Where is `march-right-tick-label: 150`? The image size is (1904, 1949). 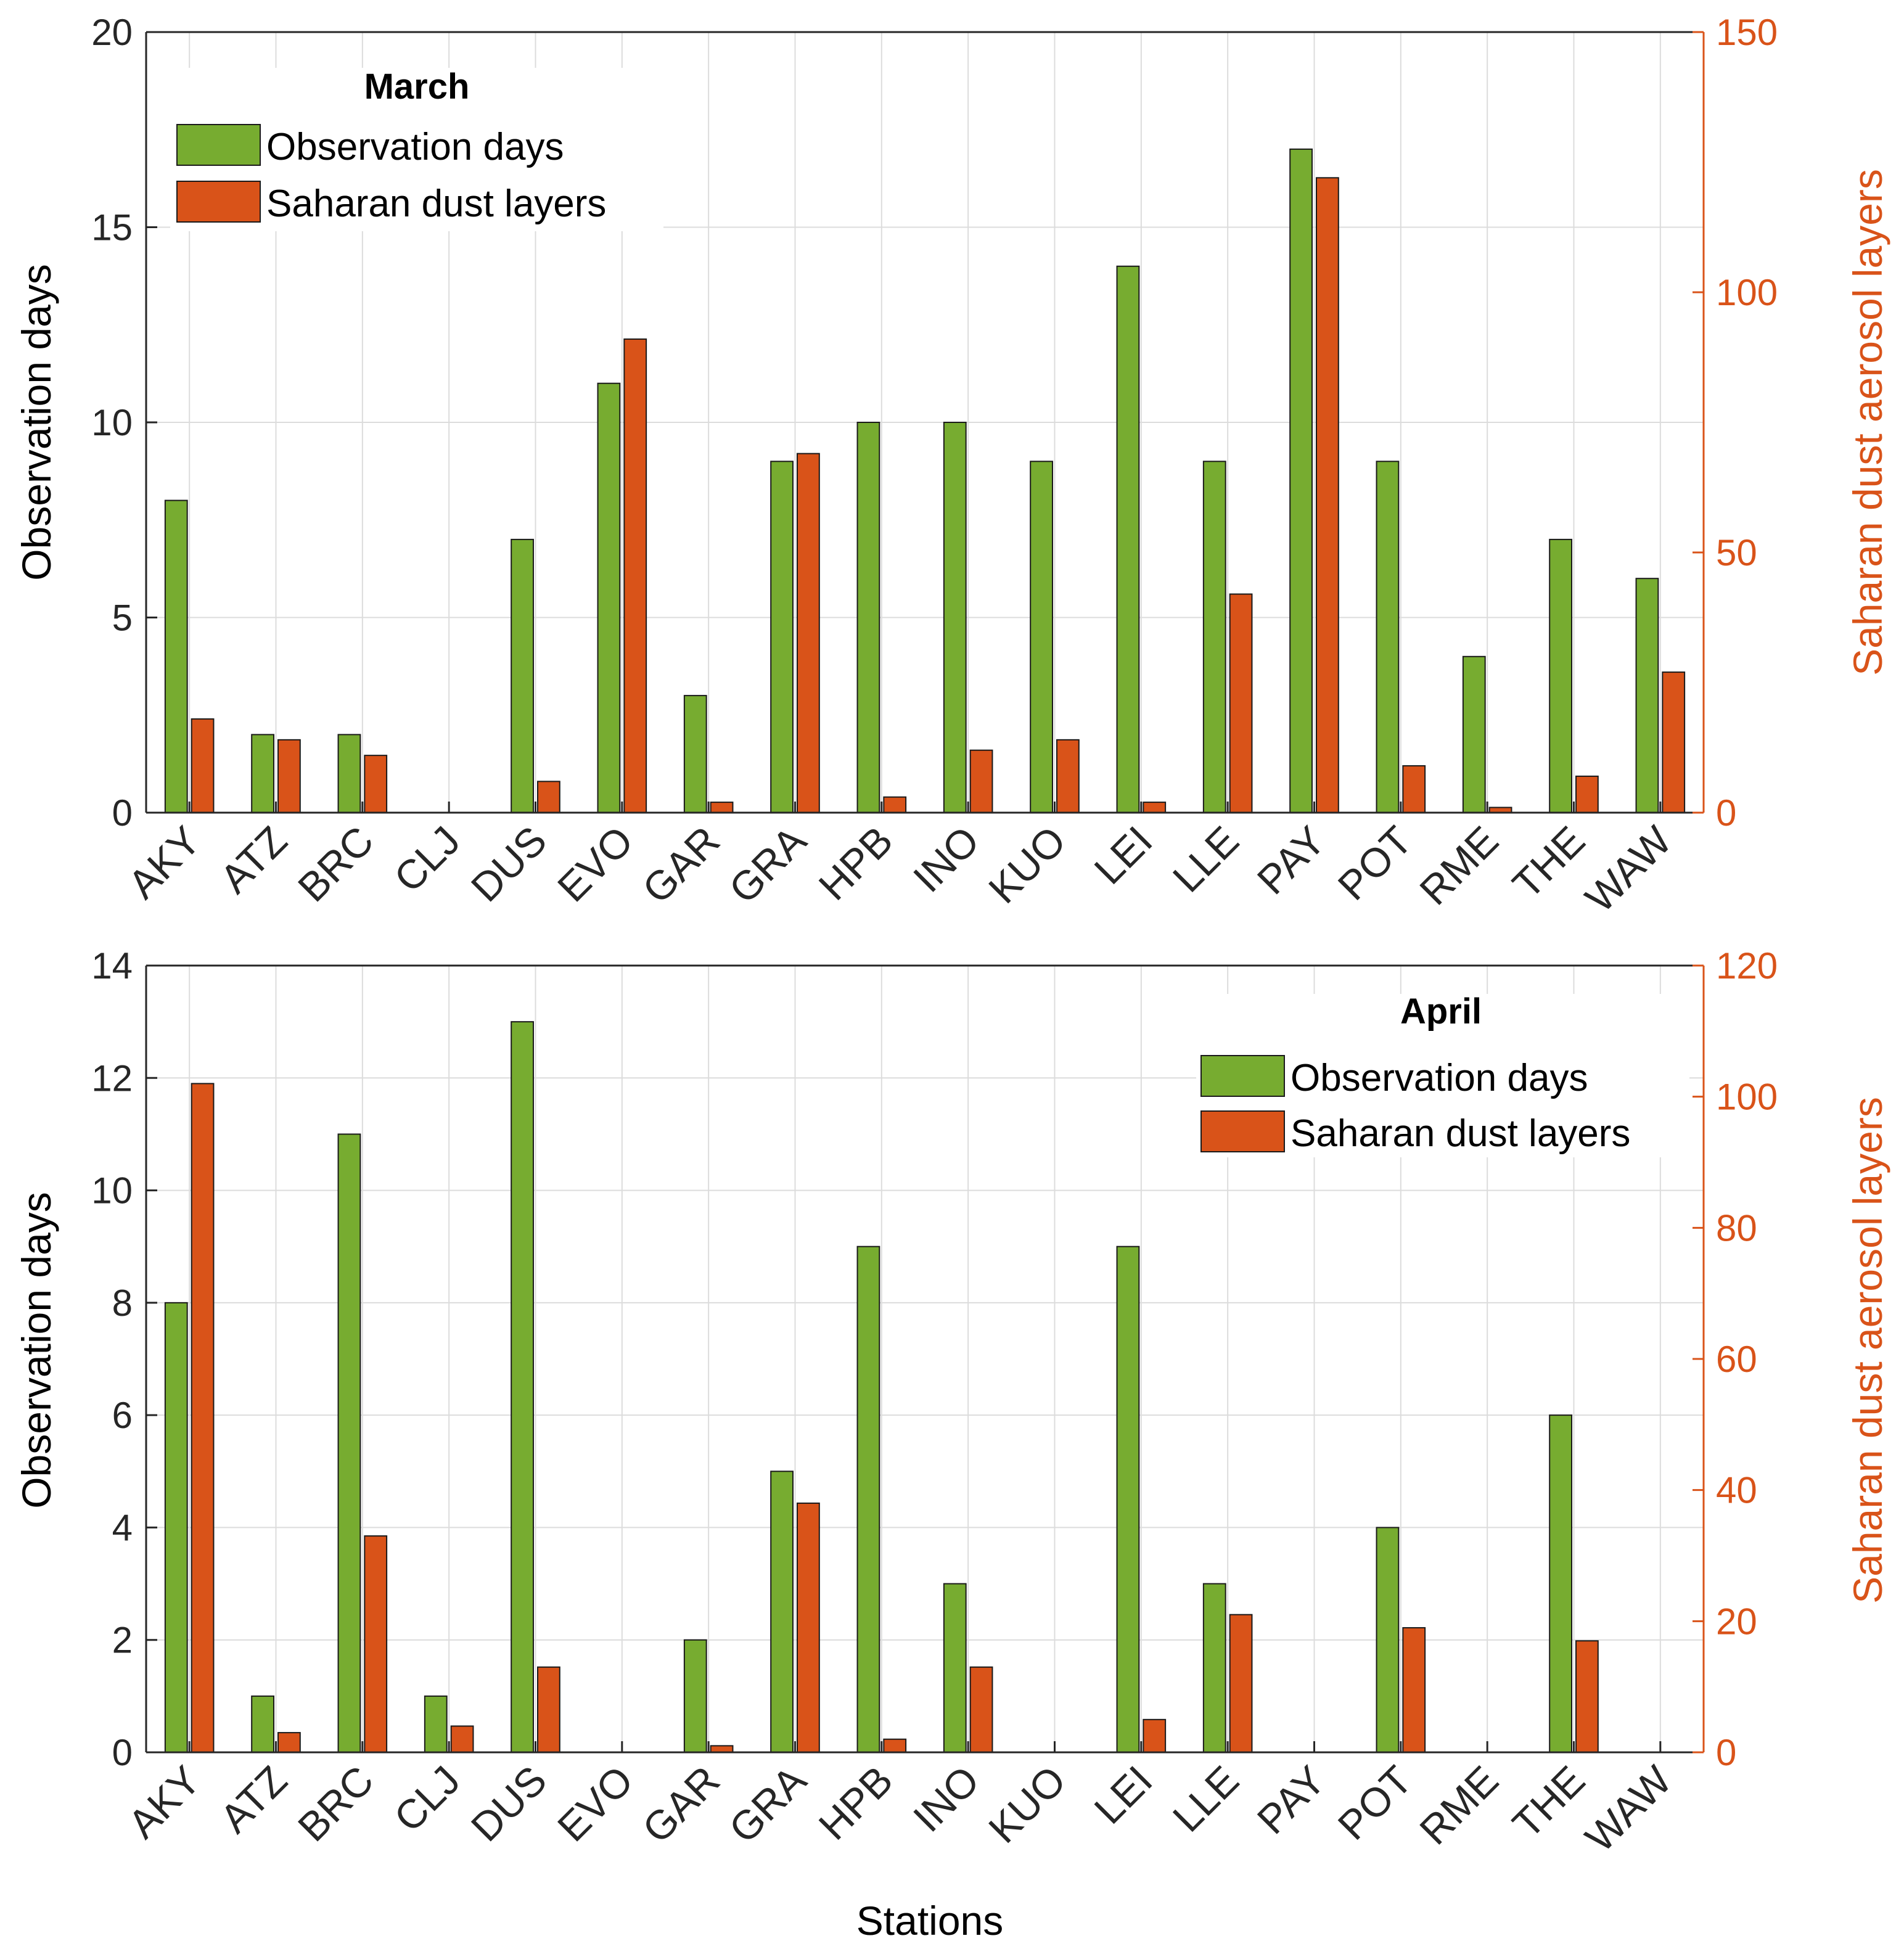
march-right-tick-label: 150 is located at coordinates (1747, 32).